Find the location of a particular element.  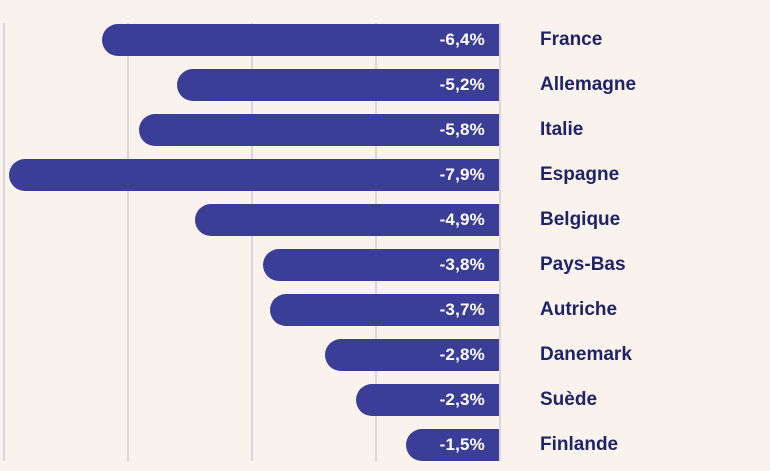

bar-danemark: -2,8% is located at coordinates (412, 355).